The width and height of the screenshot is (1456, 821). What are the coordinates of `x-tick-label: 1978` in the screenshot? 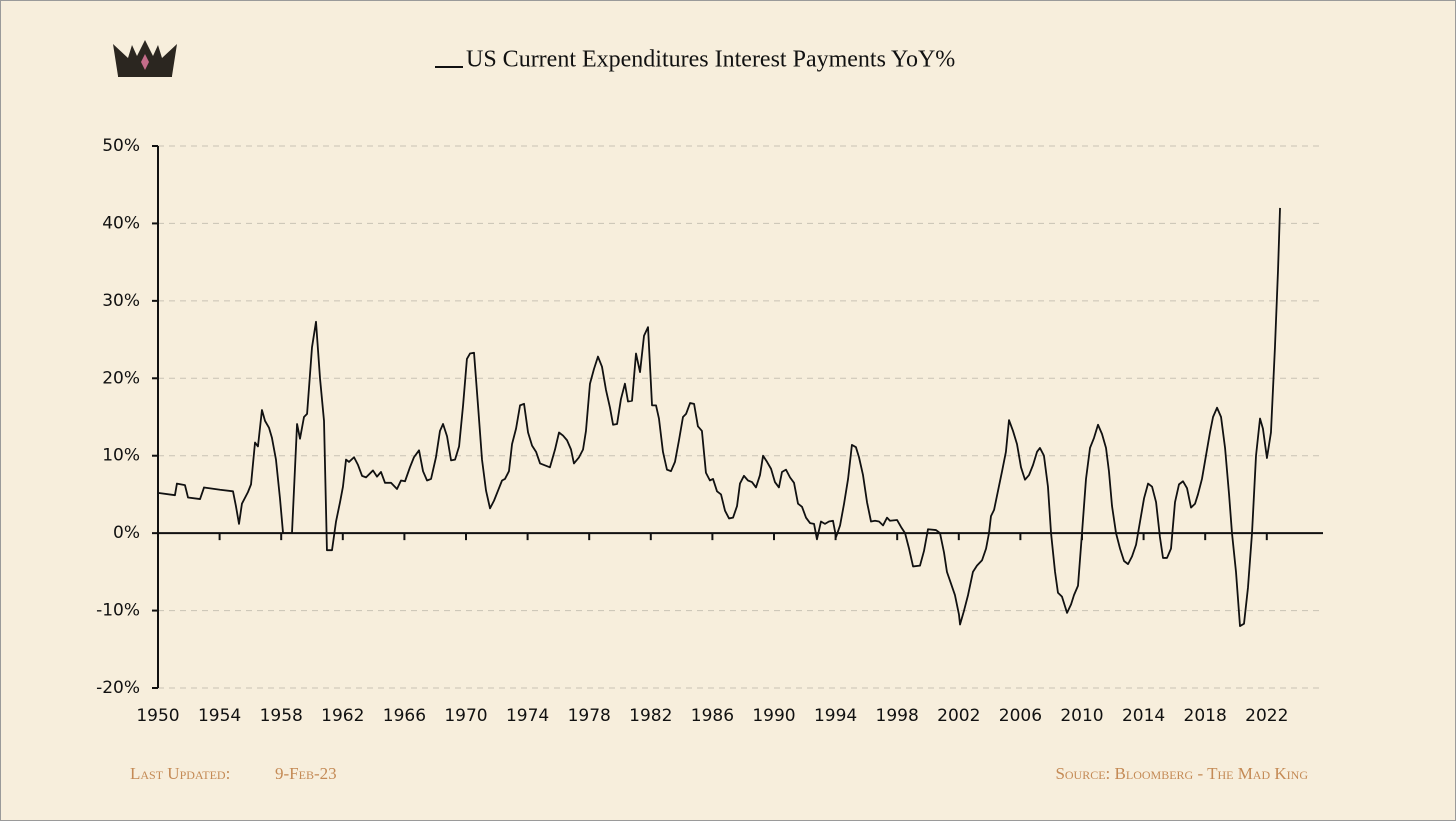 It's located at (589, 716).